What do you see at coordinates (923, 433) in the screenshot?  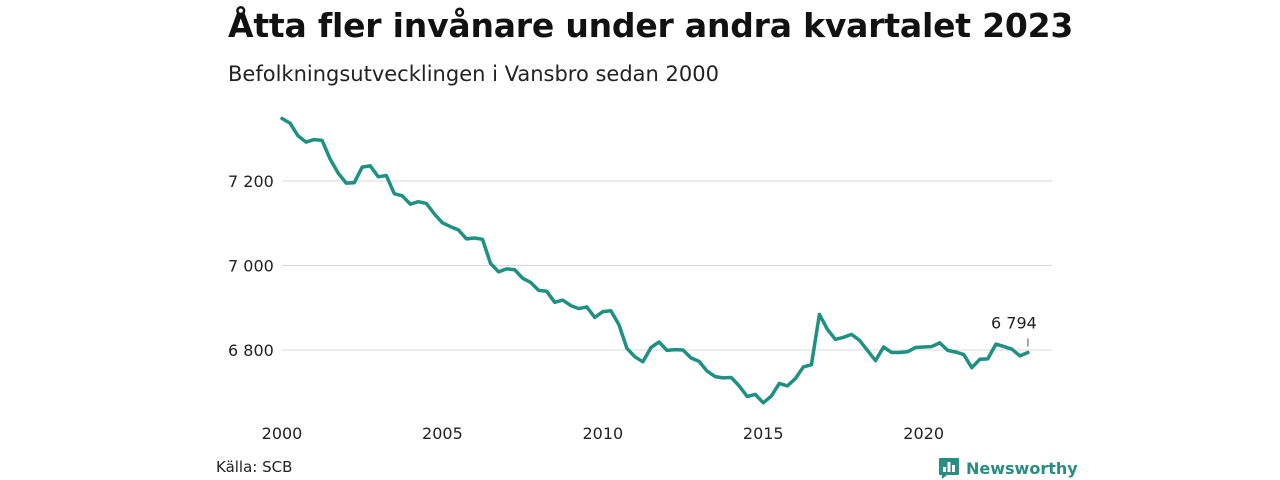 I see `x-tick-label: 2020` at bounding box center [923, 433].